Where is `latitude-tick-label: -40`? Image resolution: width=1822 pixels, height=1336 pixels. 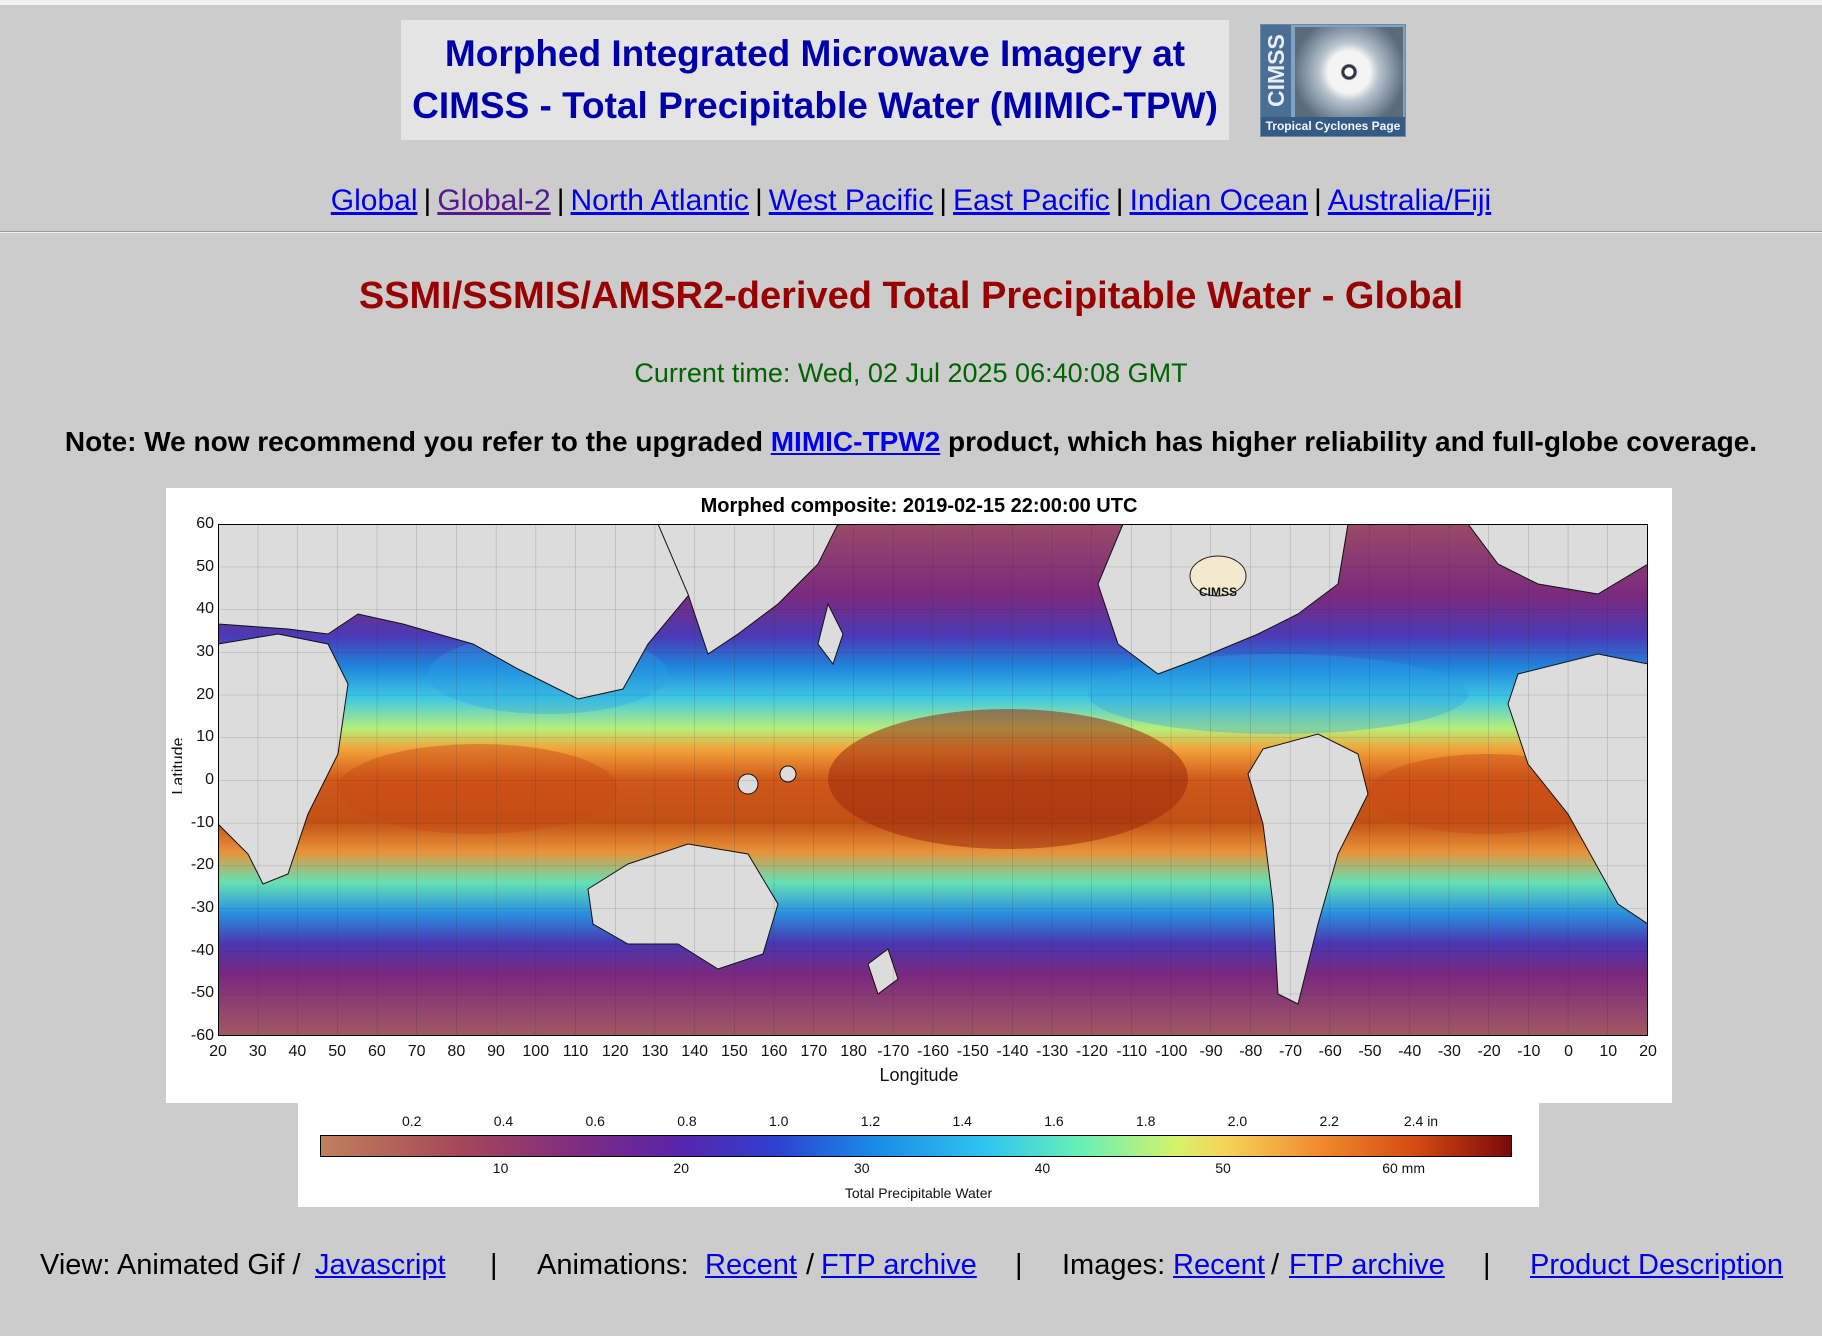 latitude-tick-label: -40 is located at coordinates (202, 950).